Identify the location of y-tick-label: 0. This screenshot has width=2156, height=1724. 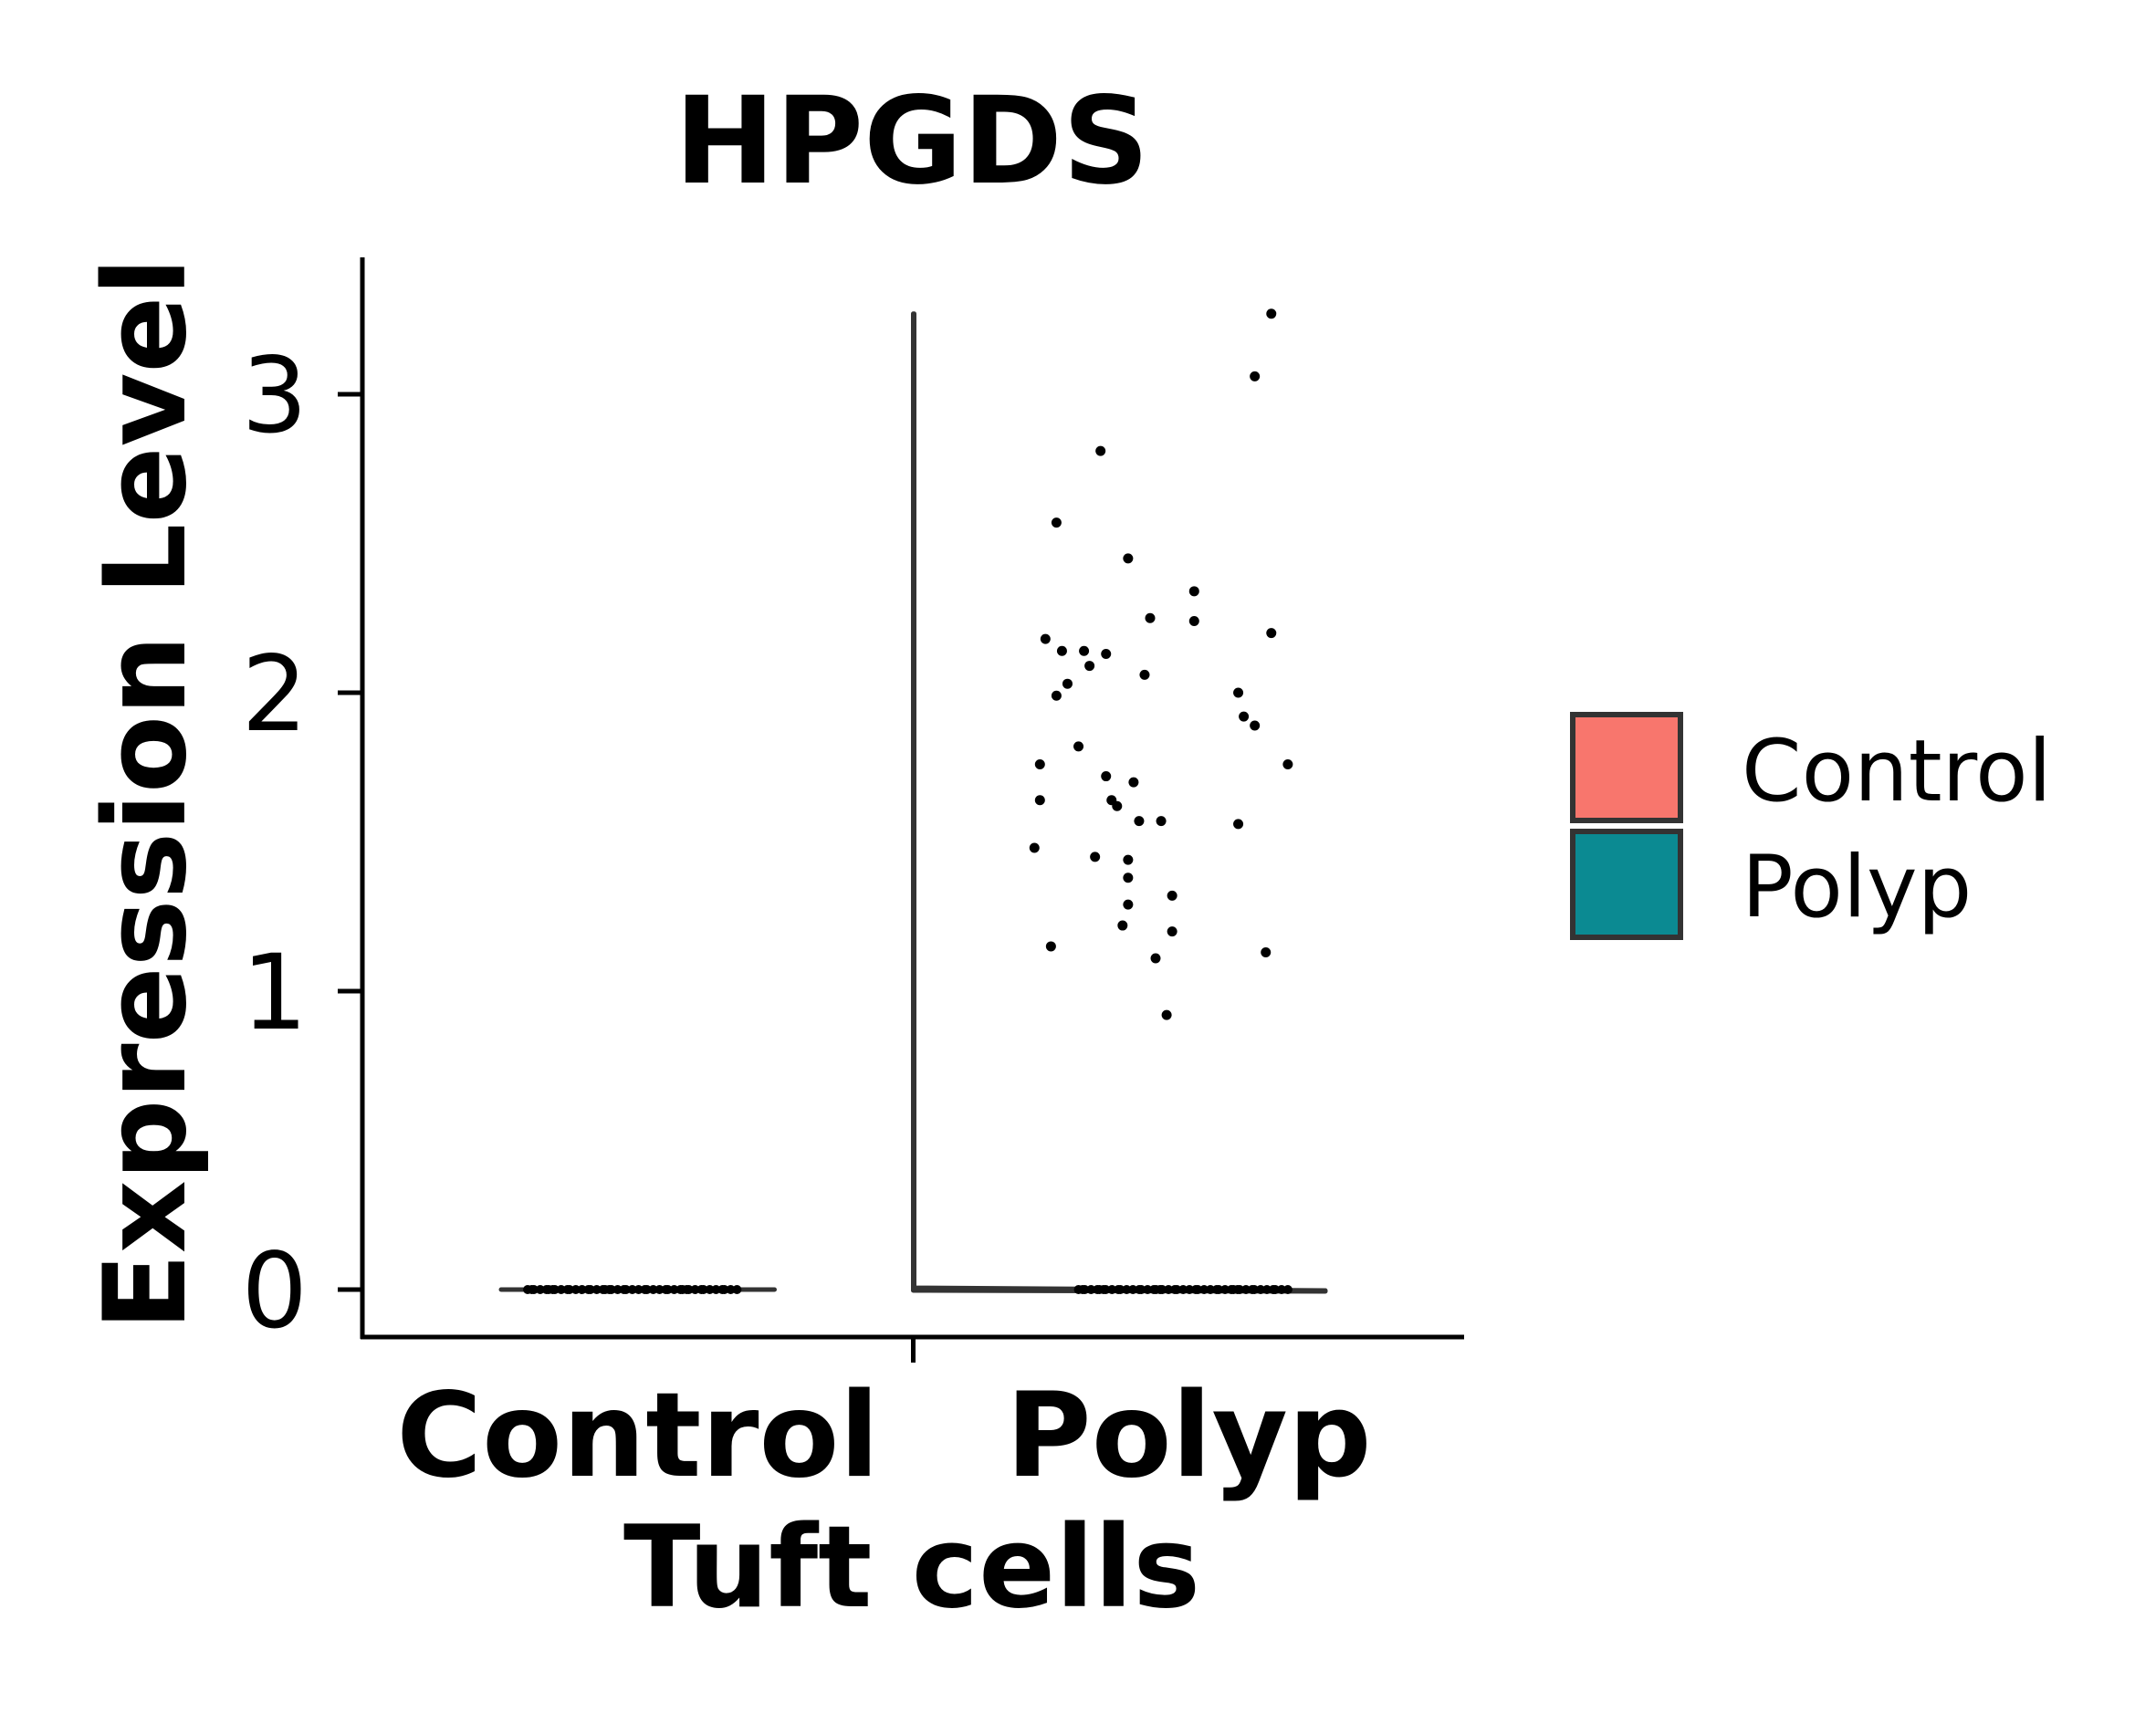
(274, 1291).